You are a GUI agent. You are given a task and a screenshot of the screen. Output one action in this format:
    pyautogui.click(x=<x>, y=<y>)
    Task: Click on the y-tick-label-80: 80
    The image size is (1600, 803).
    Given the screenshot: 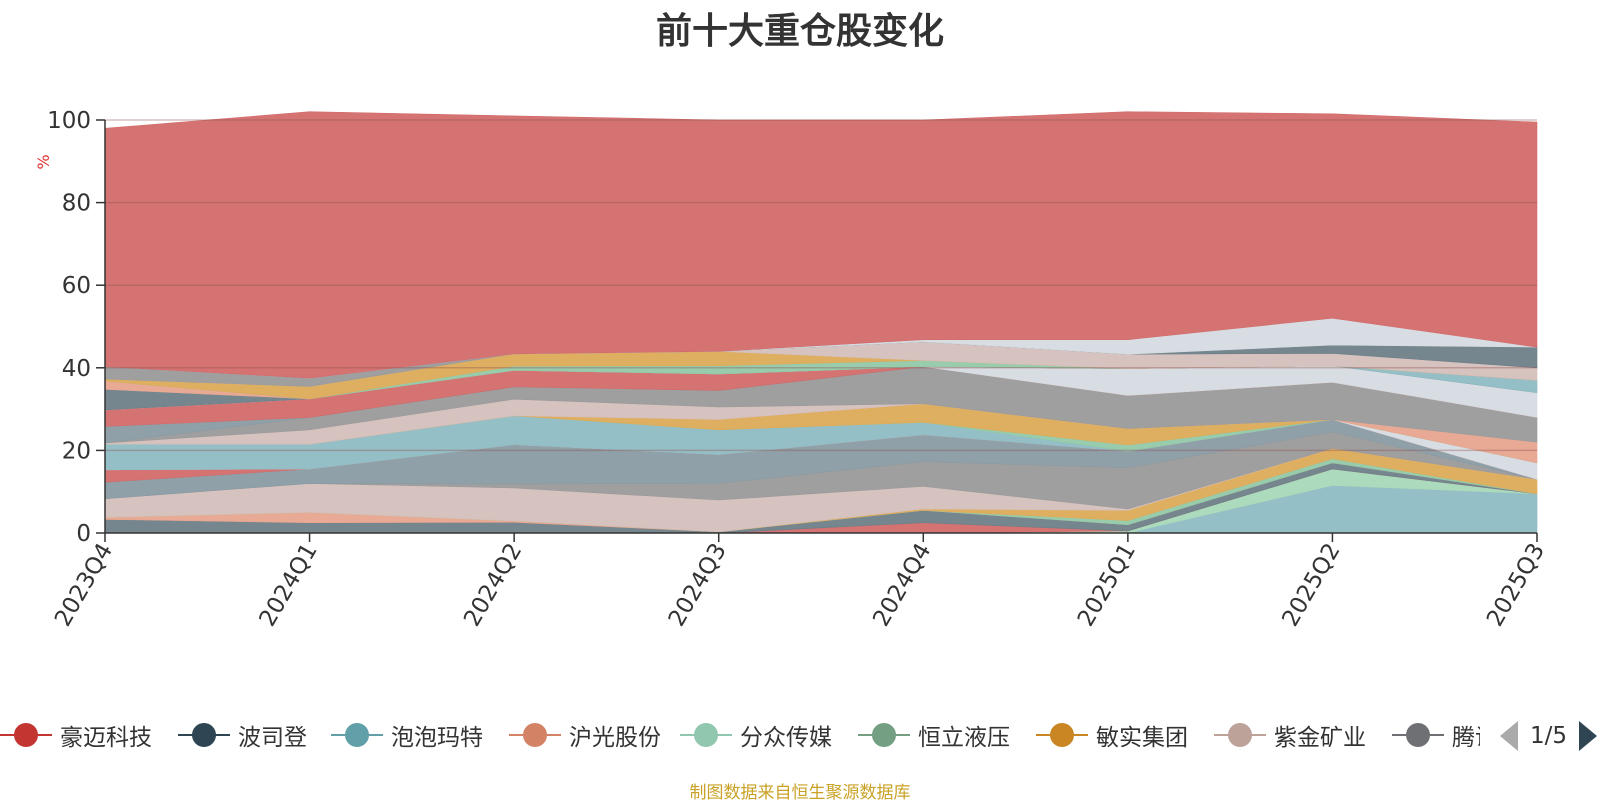 What is the action you would take?
    pyautogui.click(x=76, y=204)
    